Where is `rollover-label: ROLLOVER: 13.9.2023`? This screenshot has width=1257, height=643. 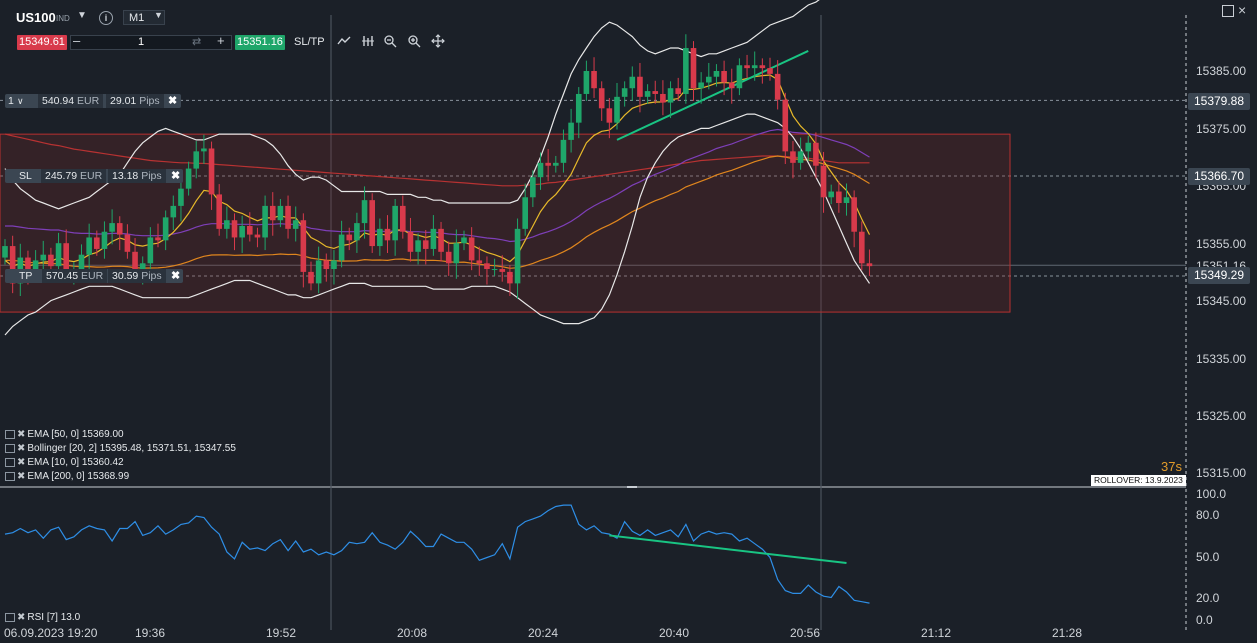
rollover-label: ROLLOVER: 13.9.2023 is located at coordinates (1138, 480).